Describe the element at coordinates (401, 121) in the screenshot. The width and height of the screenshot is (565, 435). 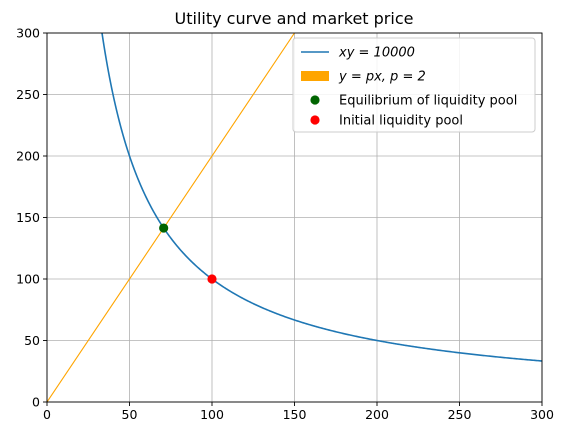
I see `legend-label: Initial liquidity pool` at that location.